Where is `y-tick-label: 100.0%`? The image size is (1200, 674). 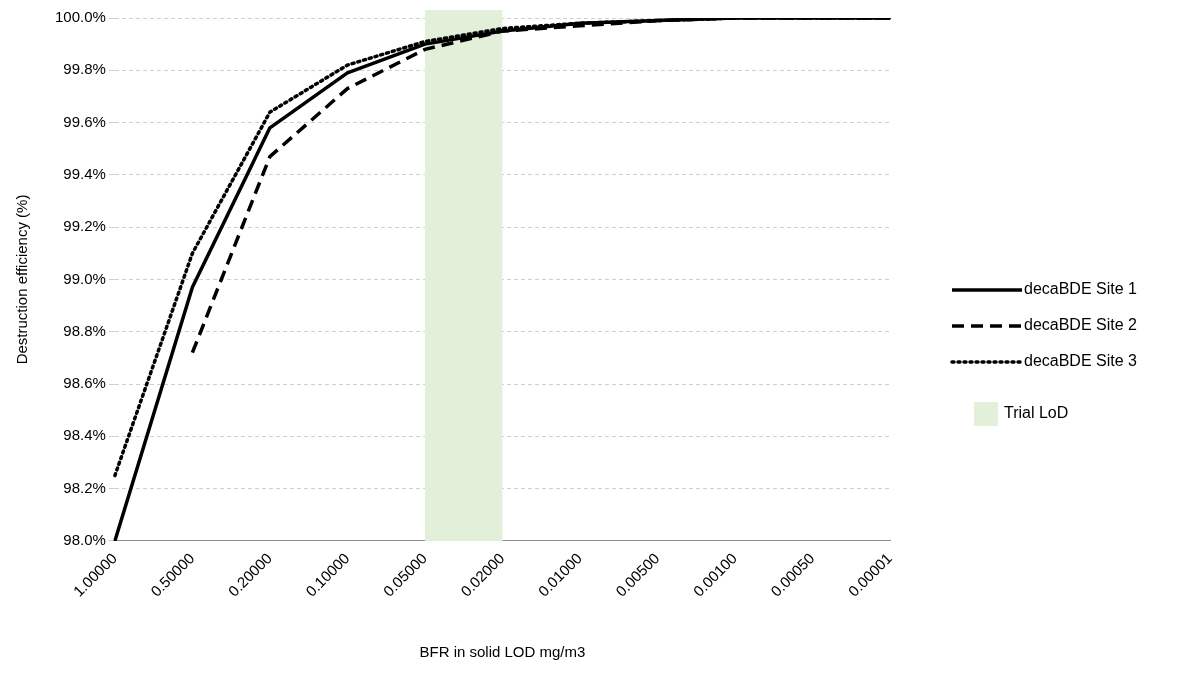
y-tick-label: 100.0% is located at coordinates (80, 17).